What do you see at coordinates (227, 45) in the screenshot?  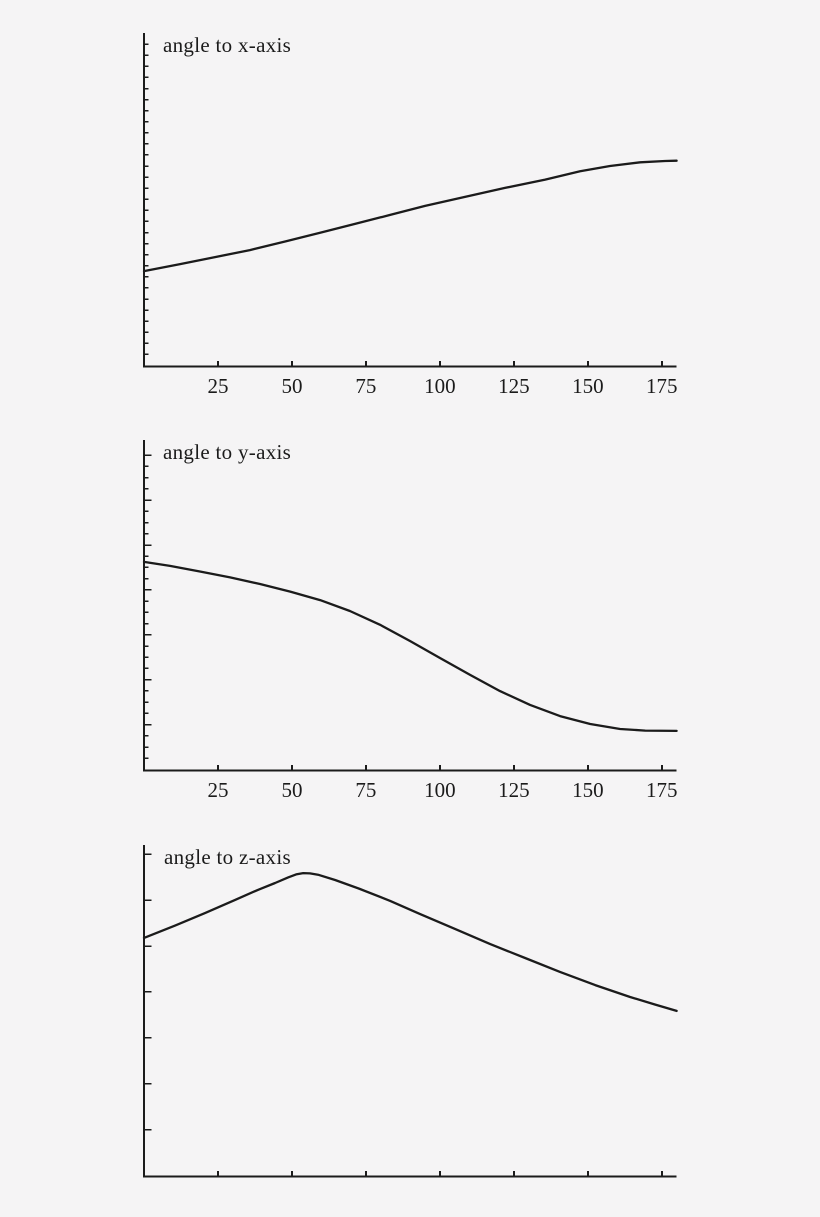 I see `plot1-title: angle to x-axis` at bounding box center [227, 45].